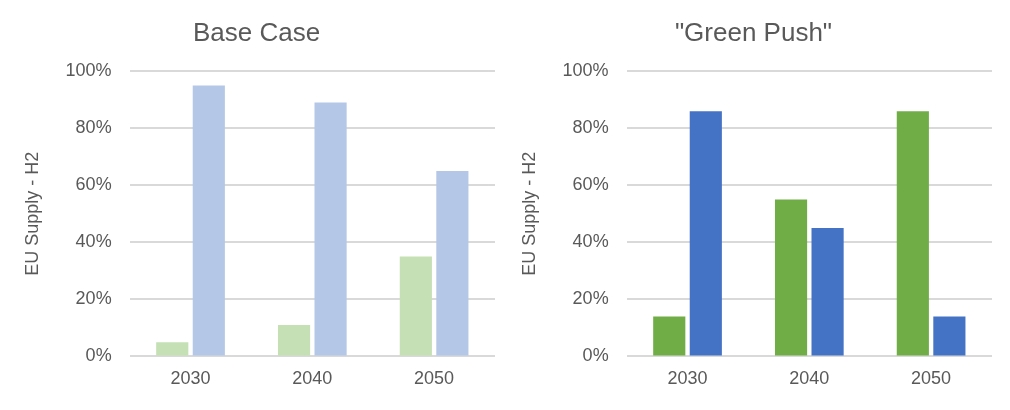 The image size is (1010, 410). I want to click on chart-title: "Green Push", so click(753, 31).